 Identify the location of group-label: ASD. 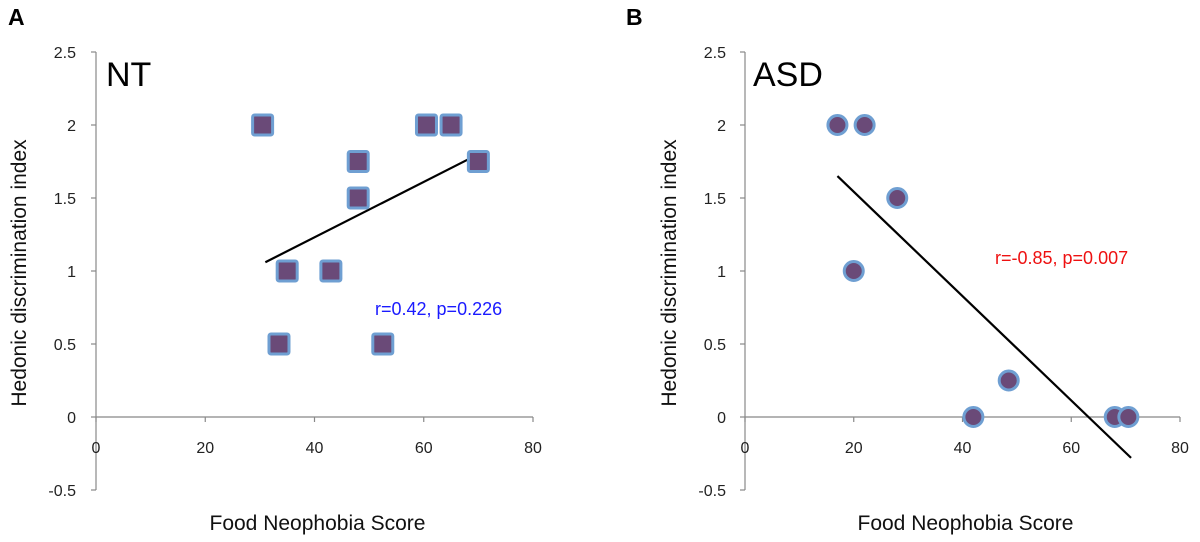
(788, 75).